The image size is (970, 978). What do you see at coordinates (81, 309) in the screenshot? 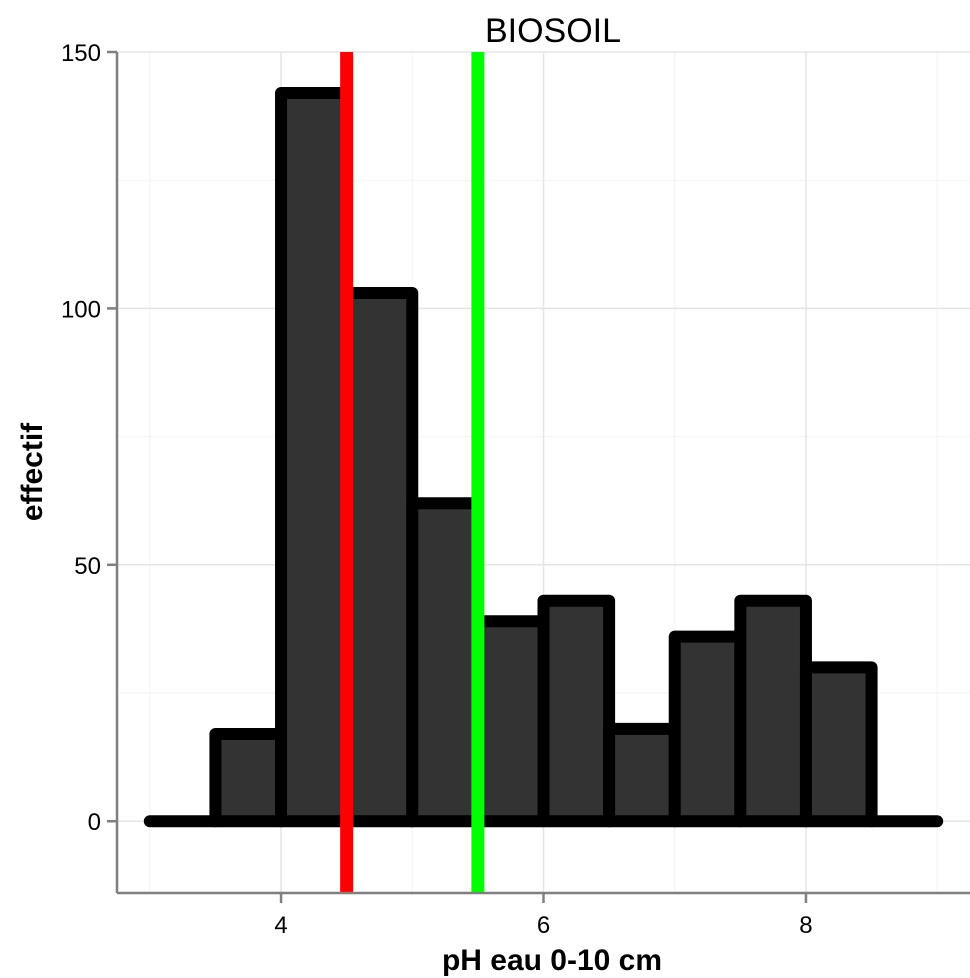
I see `y-tick-label: 100` at bounding box center [81, 309].